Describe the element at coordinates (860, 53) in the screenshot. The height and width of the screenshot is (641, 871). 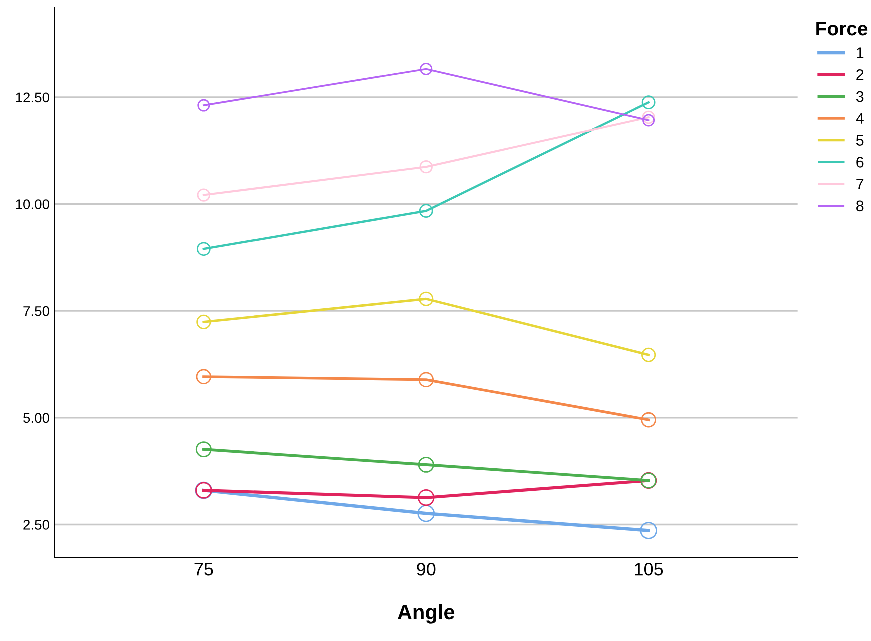
I see `legend-label: 1` at that location.